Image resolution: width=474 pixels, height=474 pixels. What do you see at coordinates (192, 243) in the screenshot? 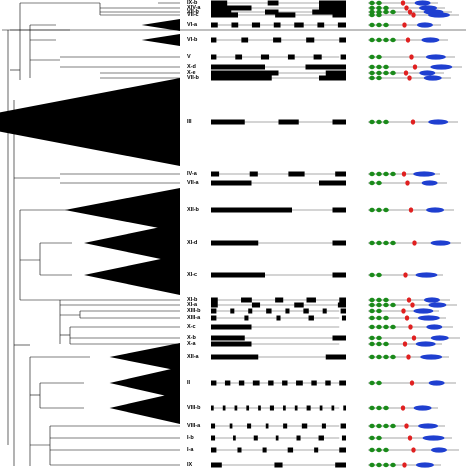
I see `clade-label: XI-d` at bounding box center [192, 243].